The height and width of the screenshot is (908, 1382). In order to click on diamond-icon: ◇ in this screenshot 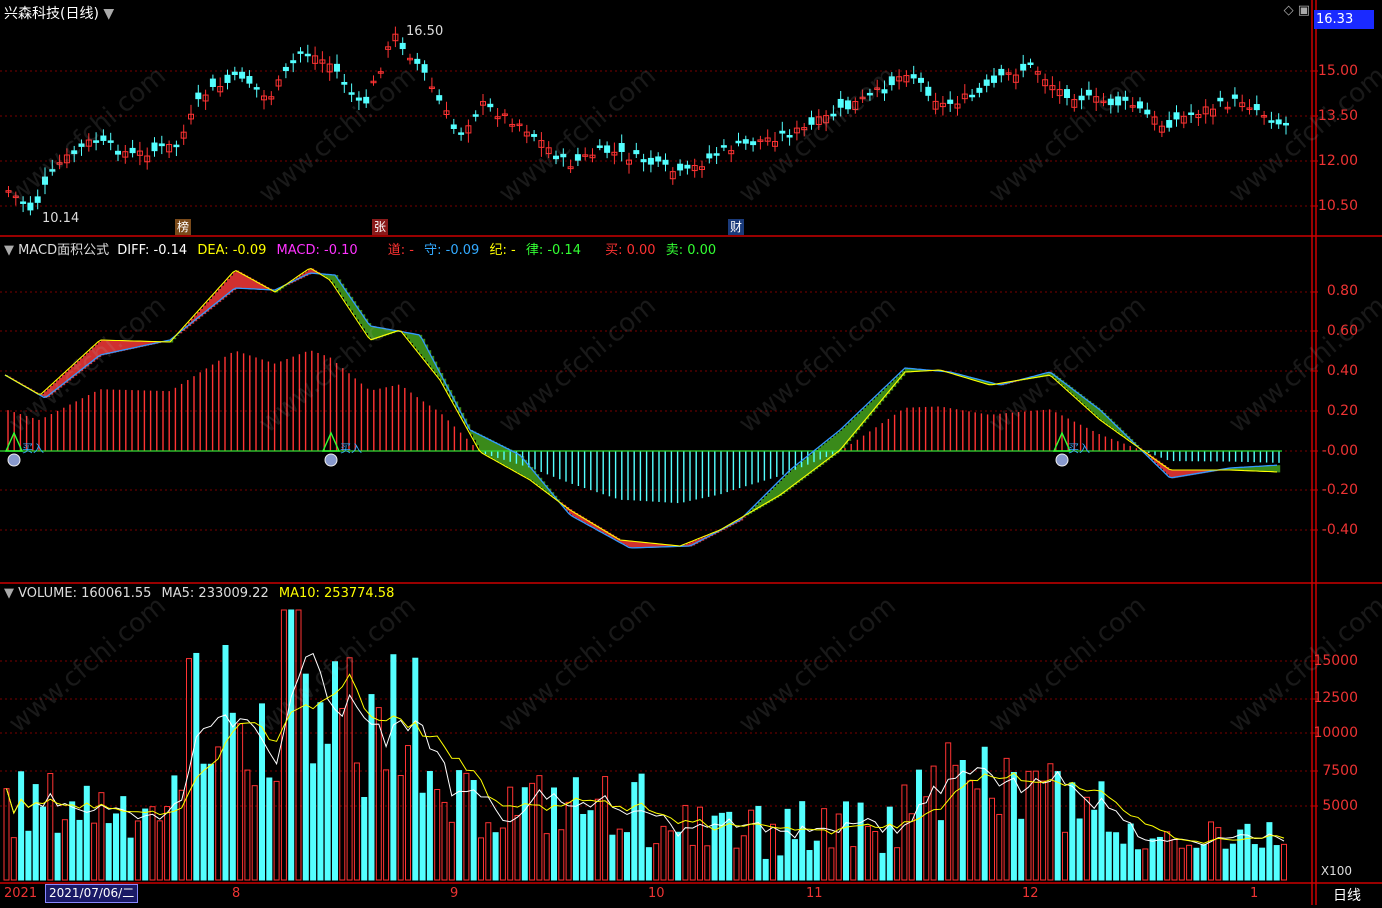, I will do `click(1288, 10)`.